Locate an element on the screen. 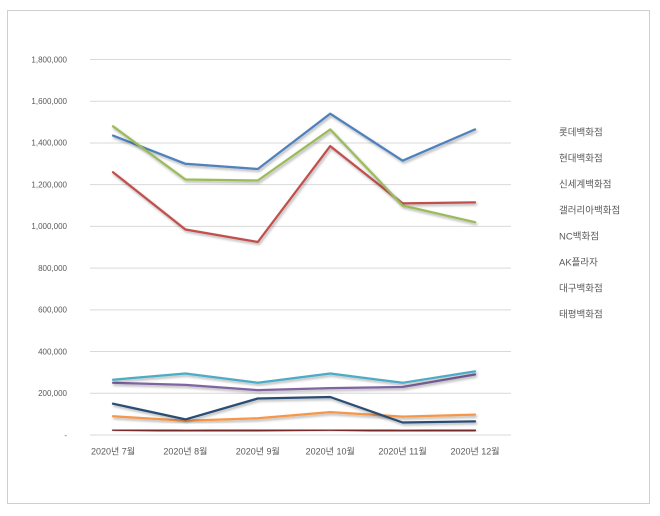 Image resolution: width=660 pixels, height=516 pixels. x-axis-label: 2020년 12월 is located at coordinates (474, 451).